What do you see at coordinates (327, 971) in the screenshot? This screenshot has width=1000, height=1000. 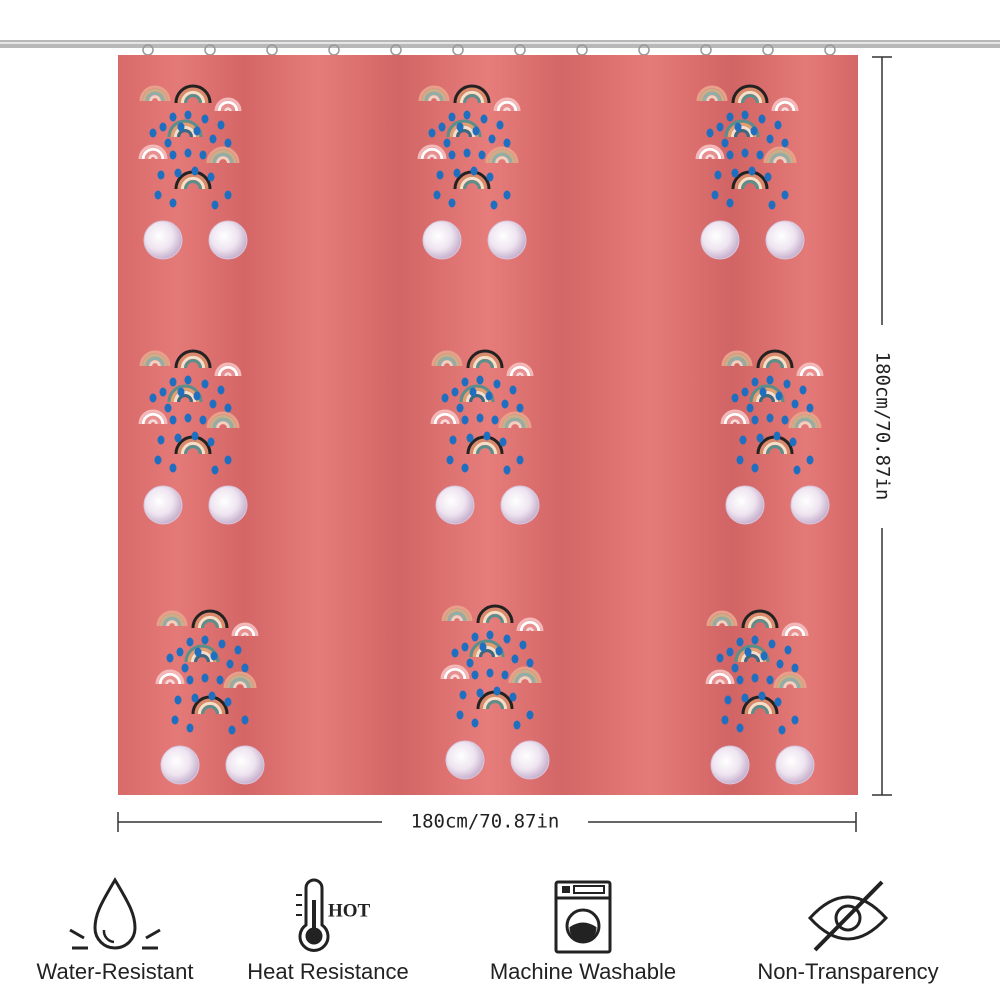 I see `feature-label: Heat Resistance` at bounding box center [327, 971].